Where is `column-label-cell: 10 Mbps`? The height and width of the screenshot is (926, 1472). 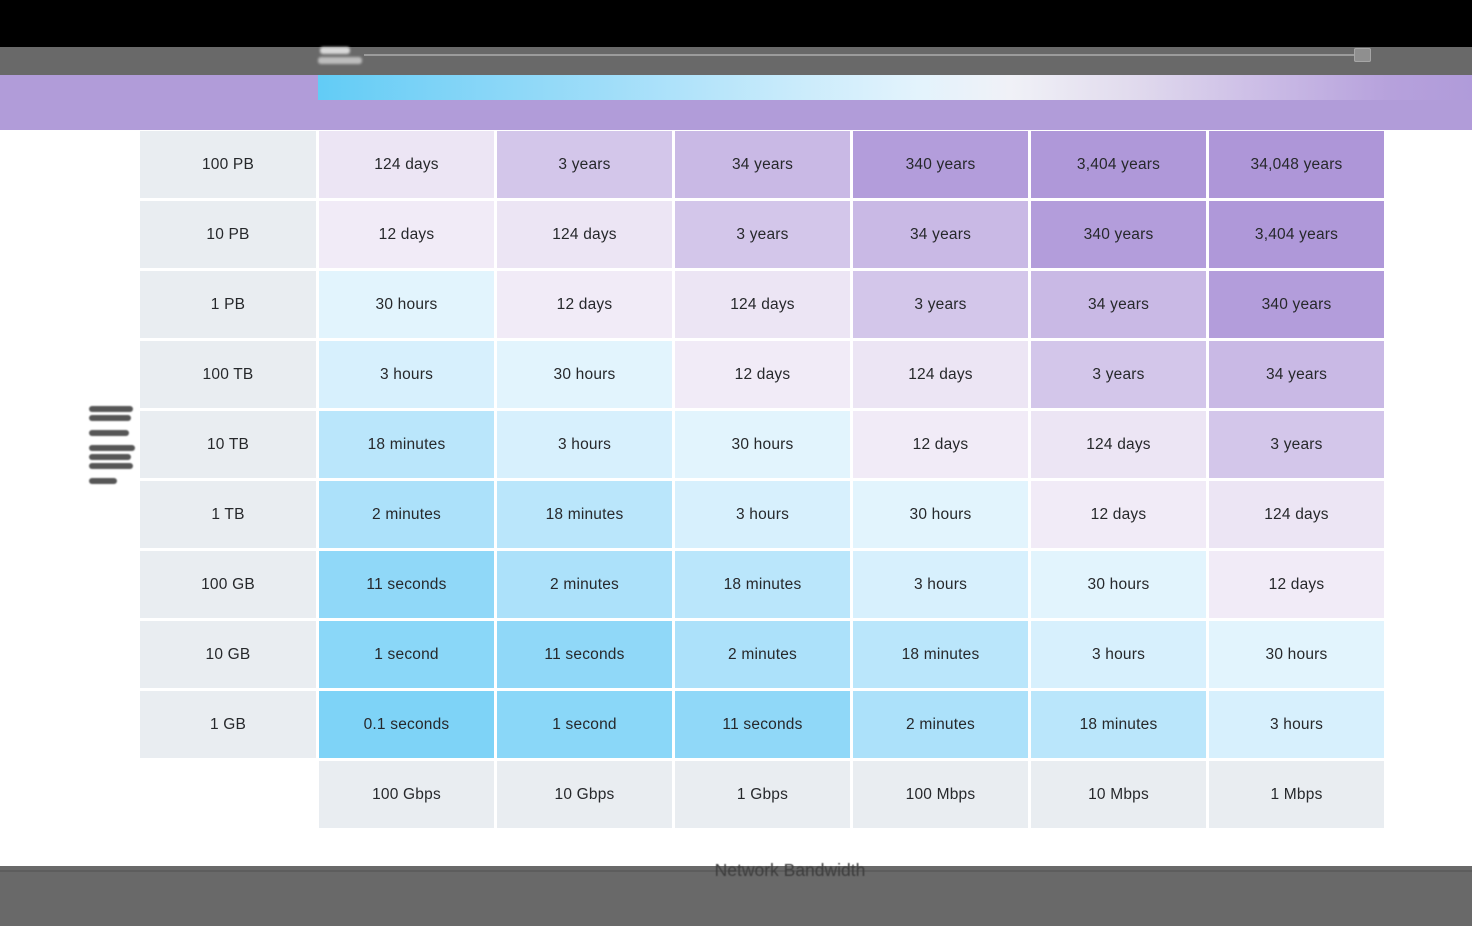 column-label-cell: 10 Mbps is located at coordinates (1118, 794).